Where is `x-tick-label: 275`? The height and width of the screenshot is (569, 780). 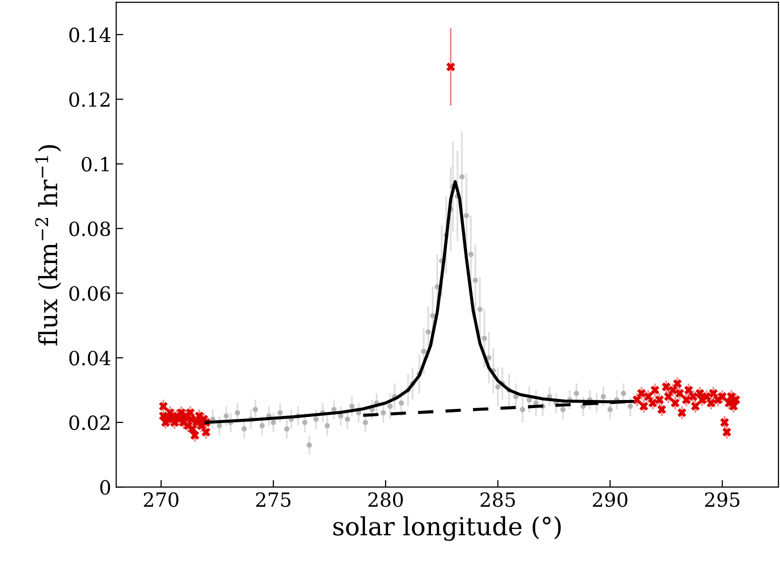
x-tick-label: 275 is located at coordinates (273, 499).